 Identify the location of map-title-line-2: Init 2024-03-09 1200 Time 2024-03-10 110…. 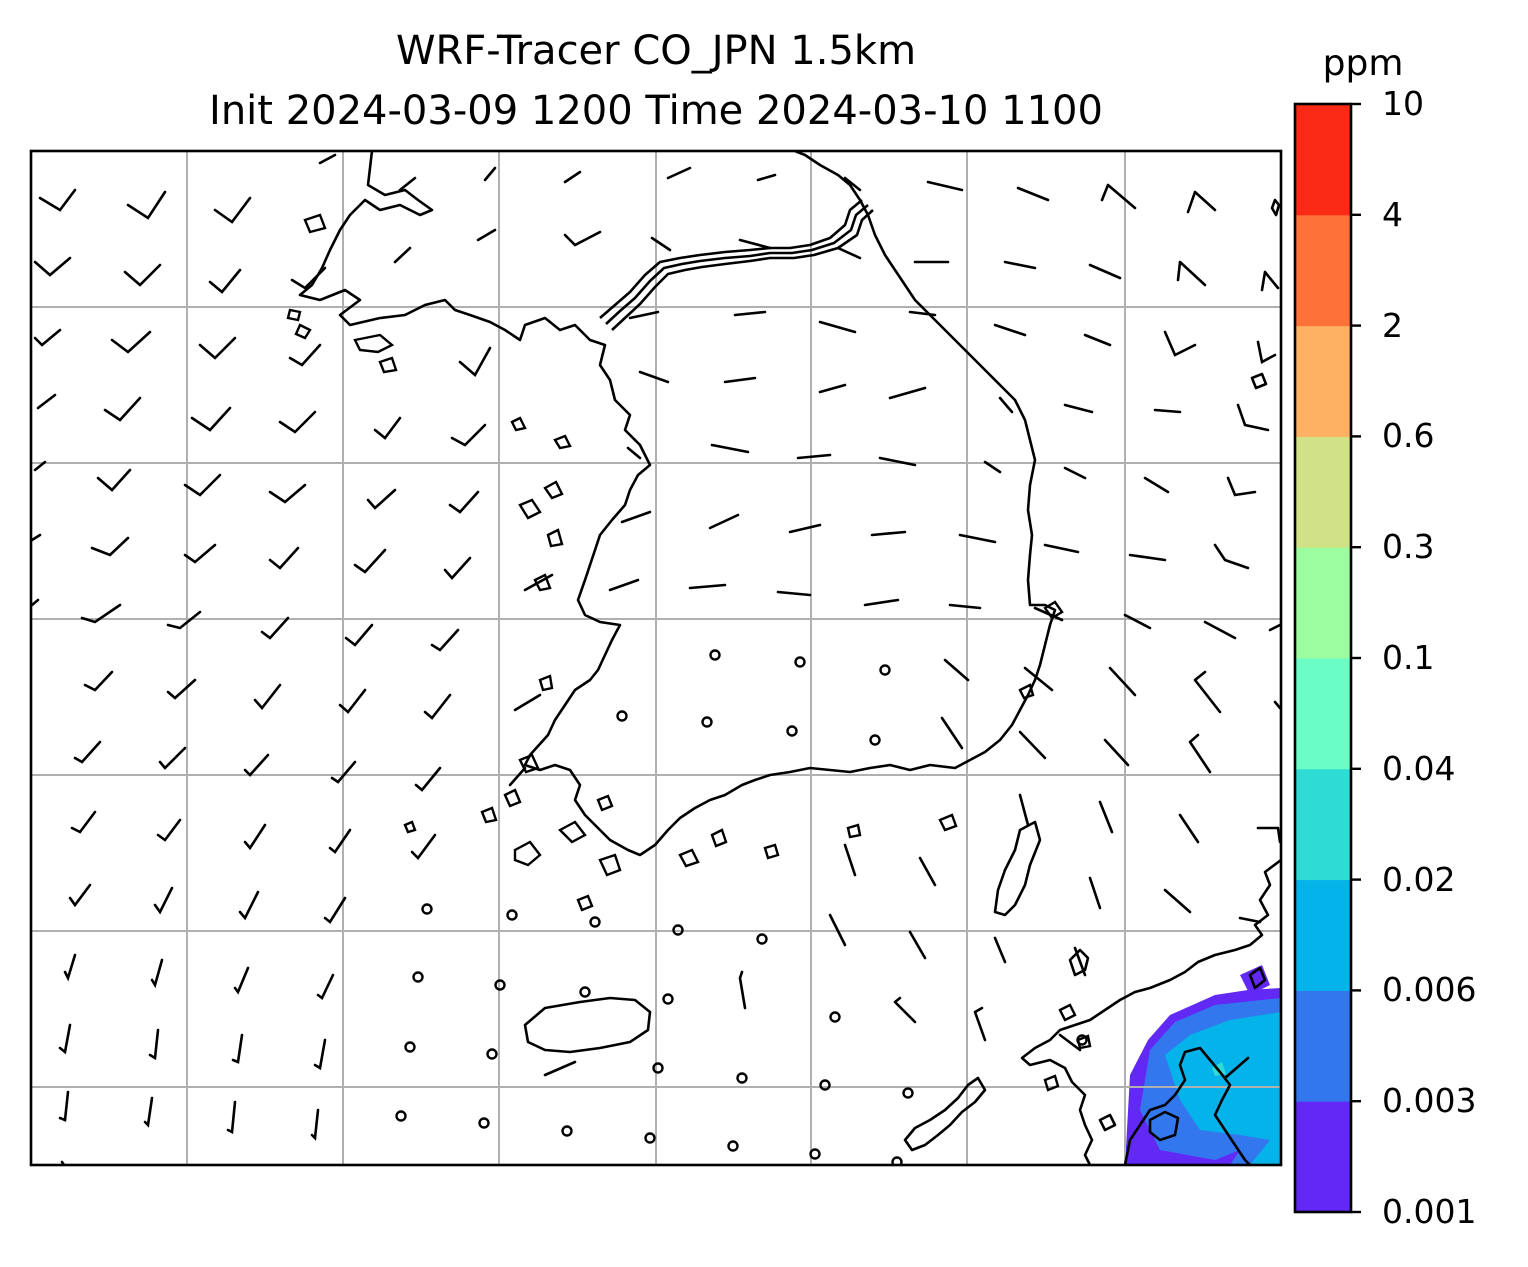
(656, 111).